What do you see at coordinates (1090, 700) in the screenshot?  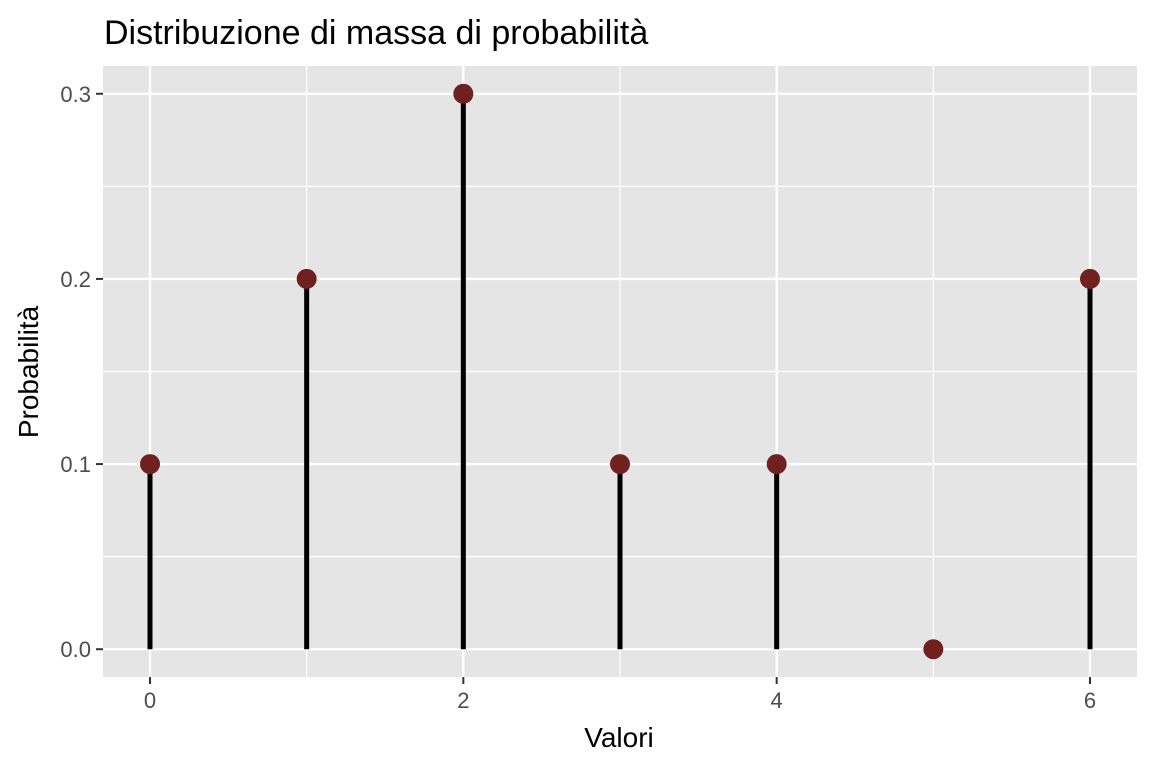 I see `x-tick-label: 6` at bounding box center [1090, 700].